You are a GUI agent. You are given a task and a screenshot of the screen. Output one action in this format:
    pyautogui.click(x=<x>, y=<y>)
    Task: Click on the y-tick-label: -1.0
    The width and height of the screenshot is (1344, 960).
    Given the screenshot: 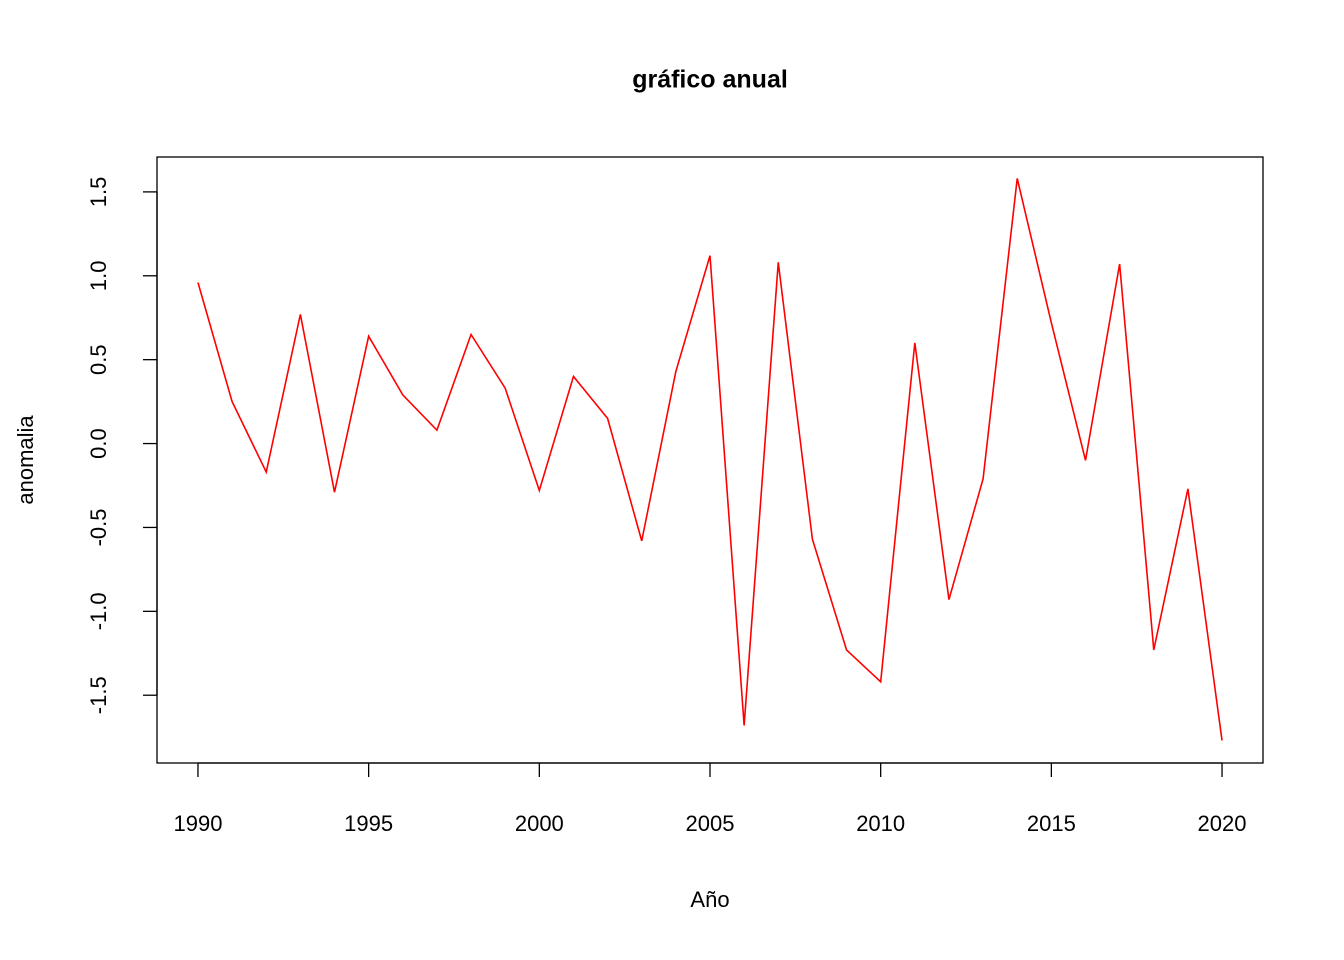 What is the action you would take?
    pyautogui.click(x=98, y=611)
    